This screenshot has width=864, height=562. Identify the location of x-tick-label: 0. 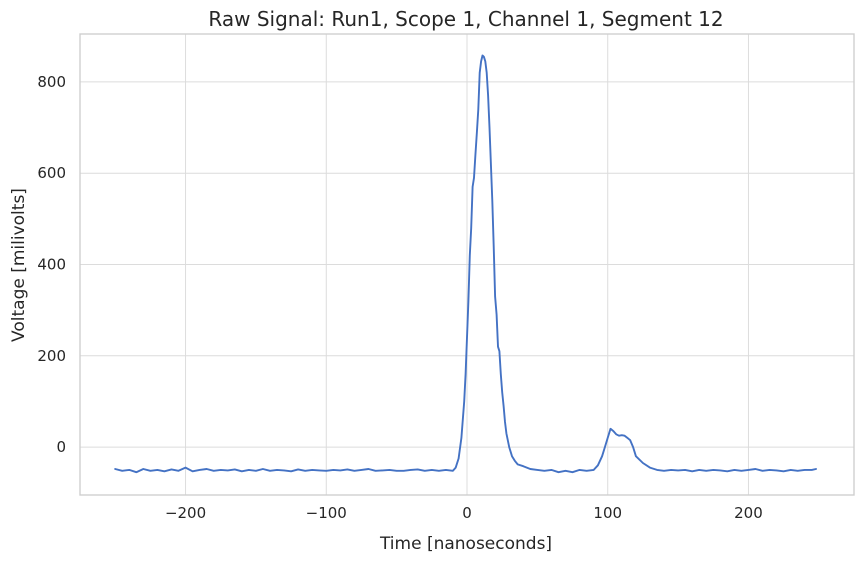
(467, 513).